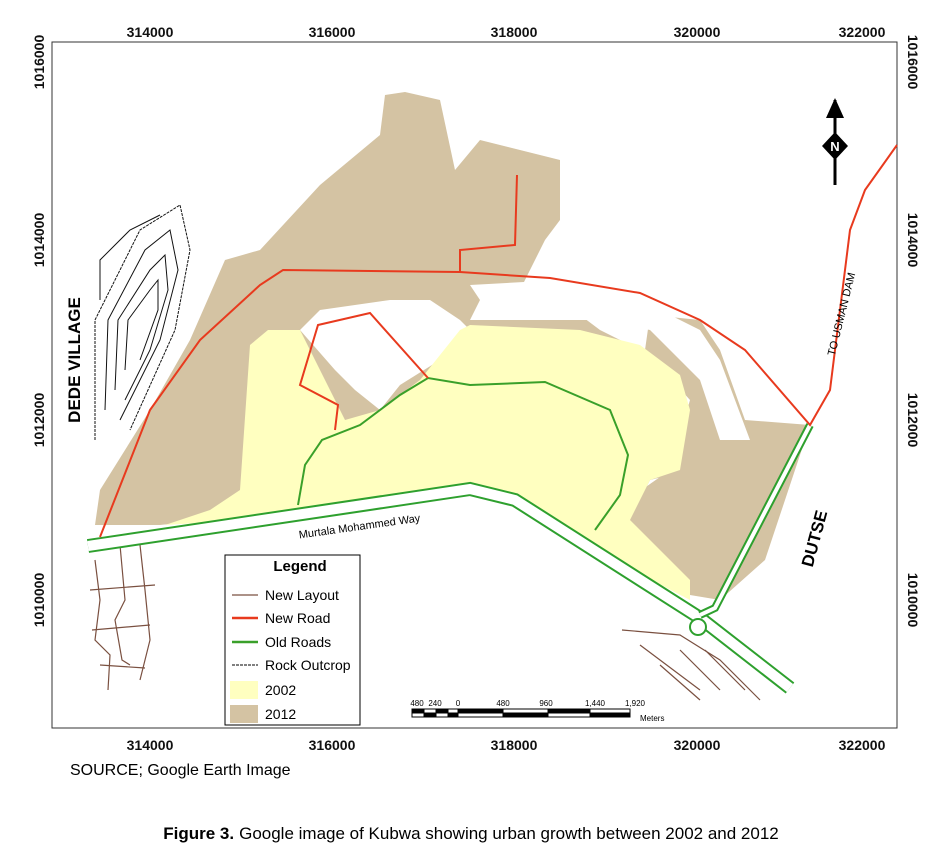 The width and height of the screenshot is (942, 852). What do you see at coordinates (635, 703) in the screenshot?
I see `scale-label: 1,920` at bounding box center [635, 703].